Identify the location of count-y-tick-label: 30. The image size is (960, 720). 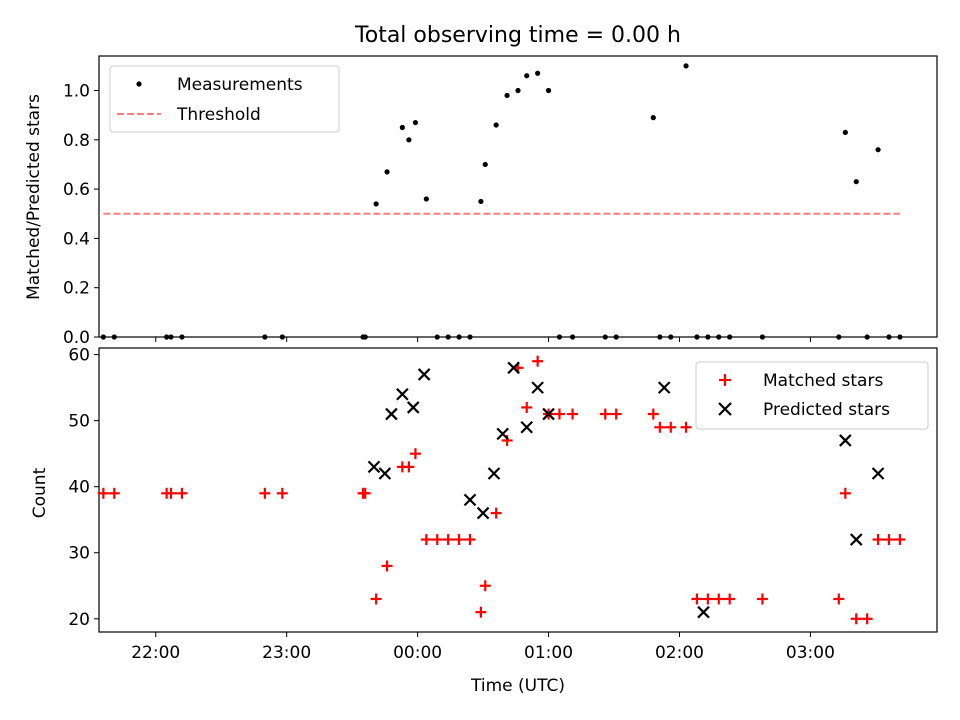
(79, 554).